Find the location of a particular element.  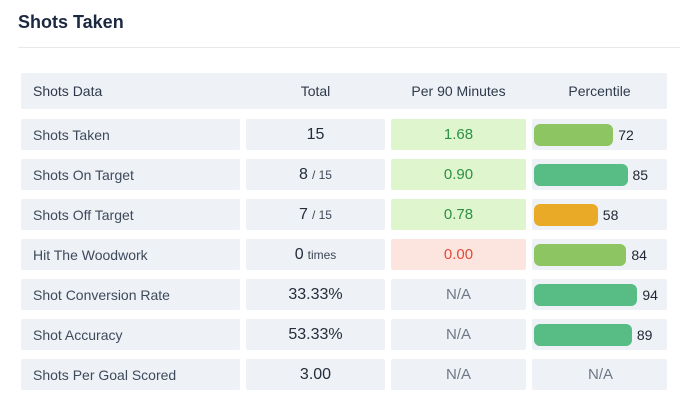

table-row: Shots Off Target 7 / 15 0.78 58 is located at coordinates (344, 214).